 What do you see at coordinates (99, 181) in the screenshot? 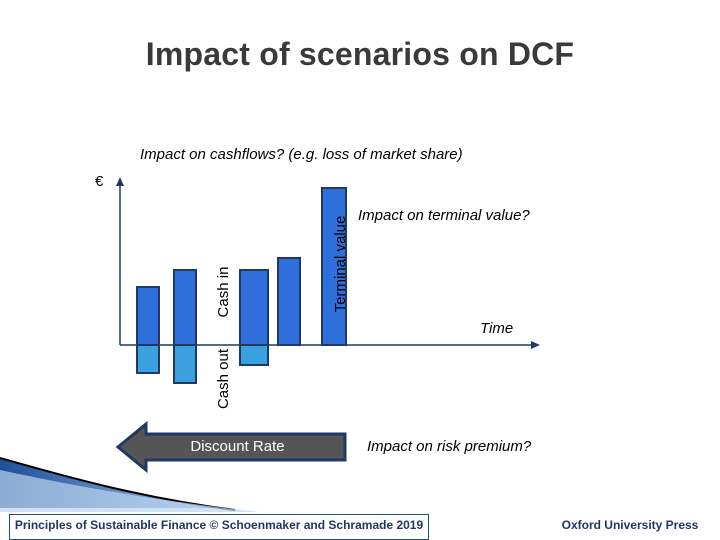
I see `currency-symbol: €` at bounding box center [99, 181].